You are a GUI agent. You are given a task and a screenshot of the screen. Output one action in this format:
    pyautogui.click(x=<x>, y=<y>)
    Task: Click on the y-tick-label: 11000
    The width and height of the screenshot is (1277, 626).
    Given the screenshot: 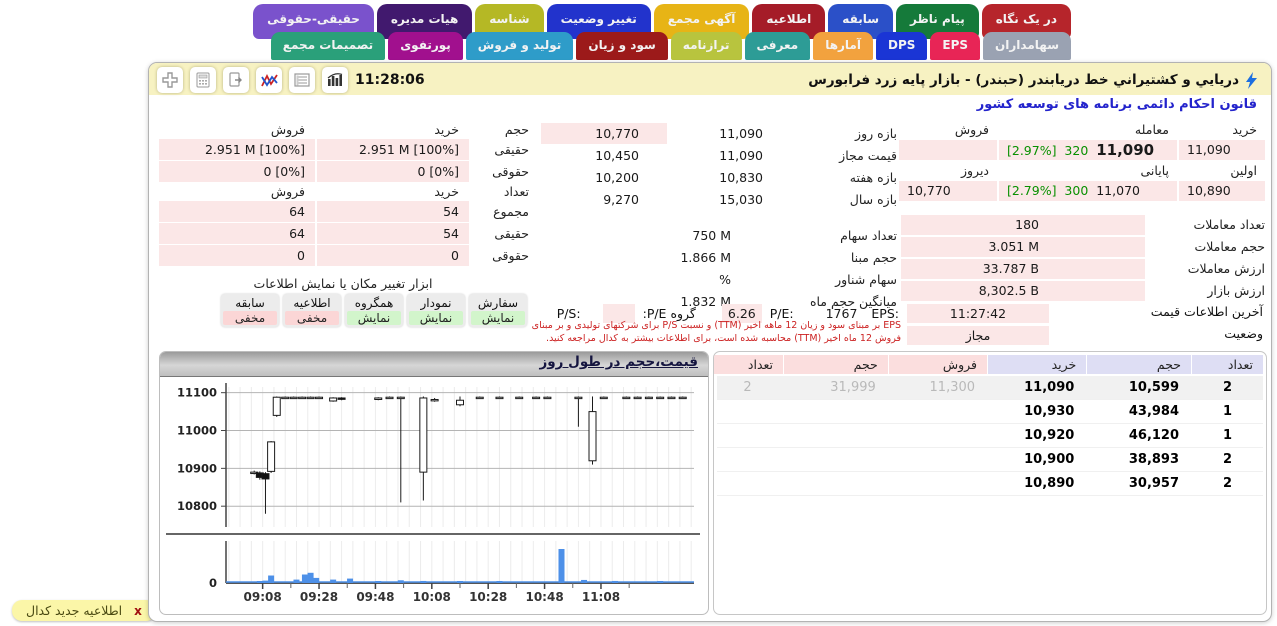 What is the action you would take?
    pyautogui.click(x=197, y=431)
    